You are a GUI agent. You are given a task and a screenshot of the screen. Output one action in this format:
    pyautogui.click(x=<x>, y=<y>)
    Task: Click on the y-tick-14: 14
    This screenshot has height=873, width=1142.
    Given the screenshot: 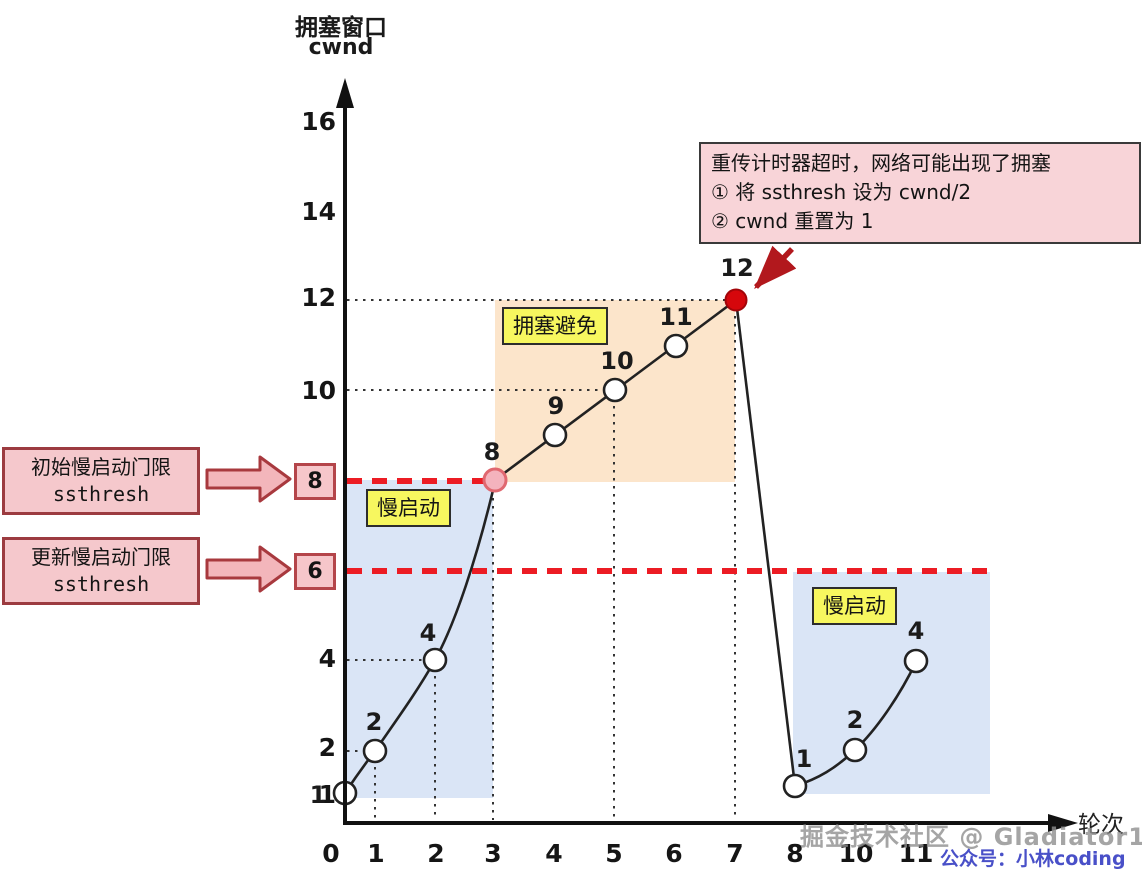 What is the action you would take?
    pyautogui.click(x=318, y=211)
    